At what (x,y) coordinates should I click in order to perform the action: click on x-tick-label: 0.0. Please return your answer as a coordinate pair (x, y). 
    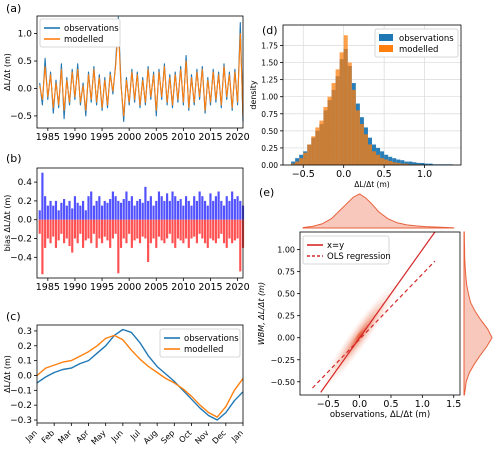
    Looking at the image, I should click on (359, 404).